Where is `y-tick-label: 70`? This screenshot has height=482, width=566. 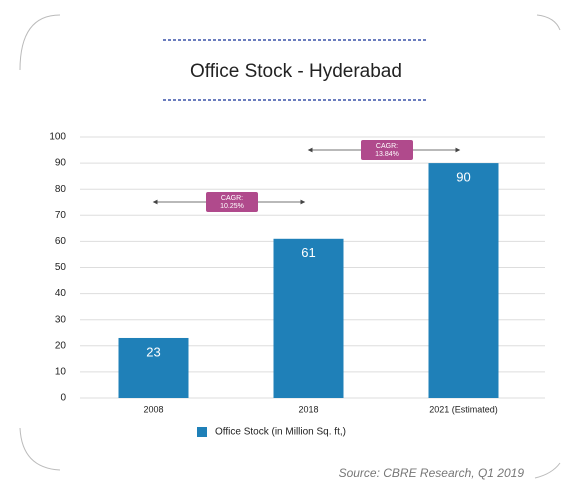
y-tick-label: 70 is located at coordinates (61, 215).